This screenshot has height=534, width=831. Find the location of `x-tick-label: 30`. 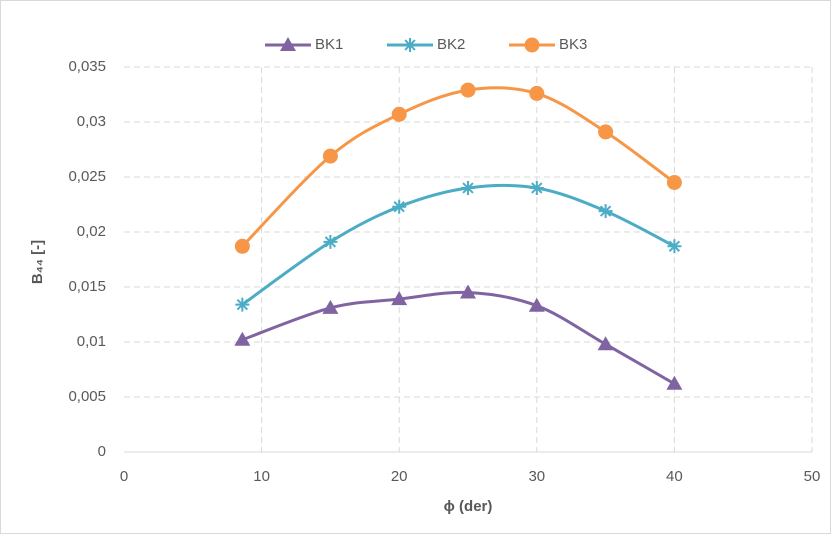

x-tick-label: 30 is located at coordinates (536, 476).